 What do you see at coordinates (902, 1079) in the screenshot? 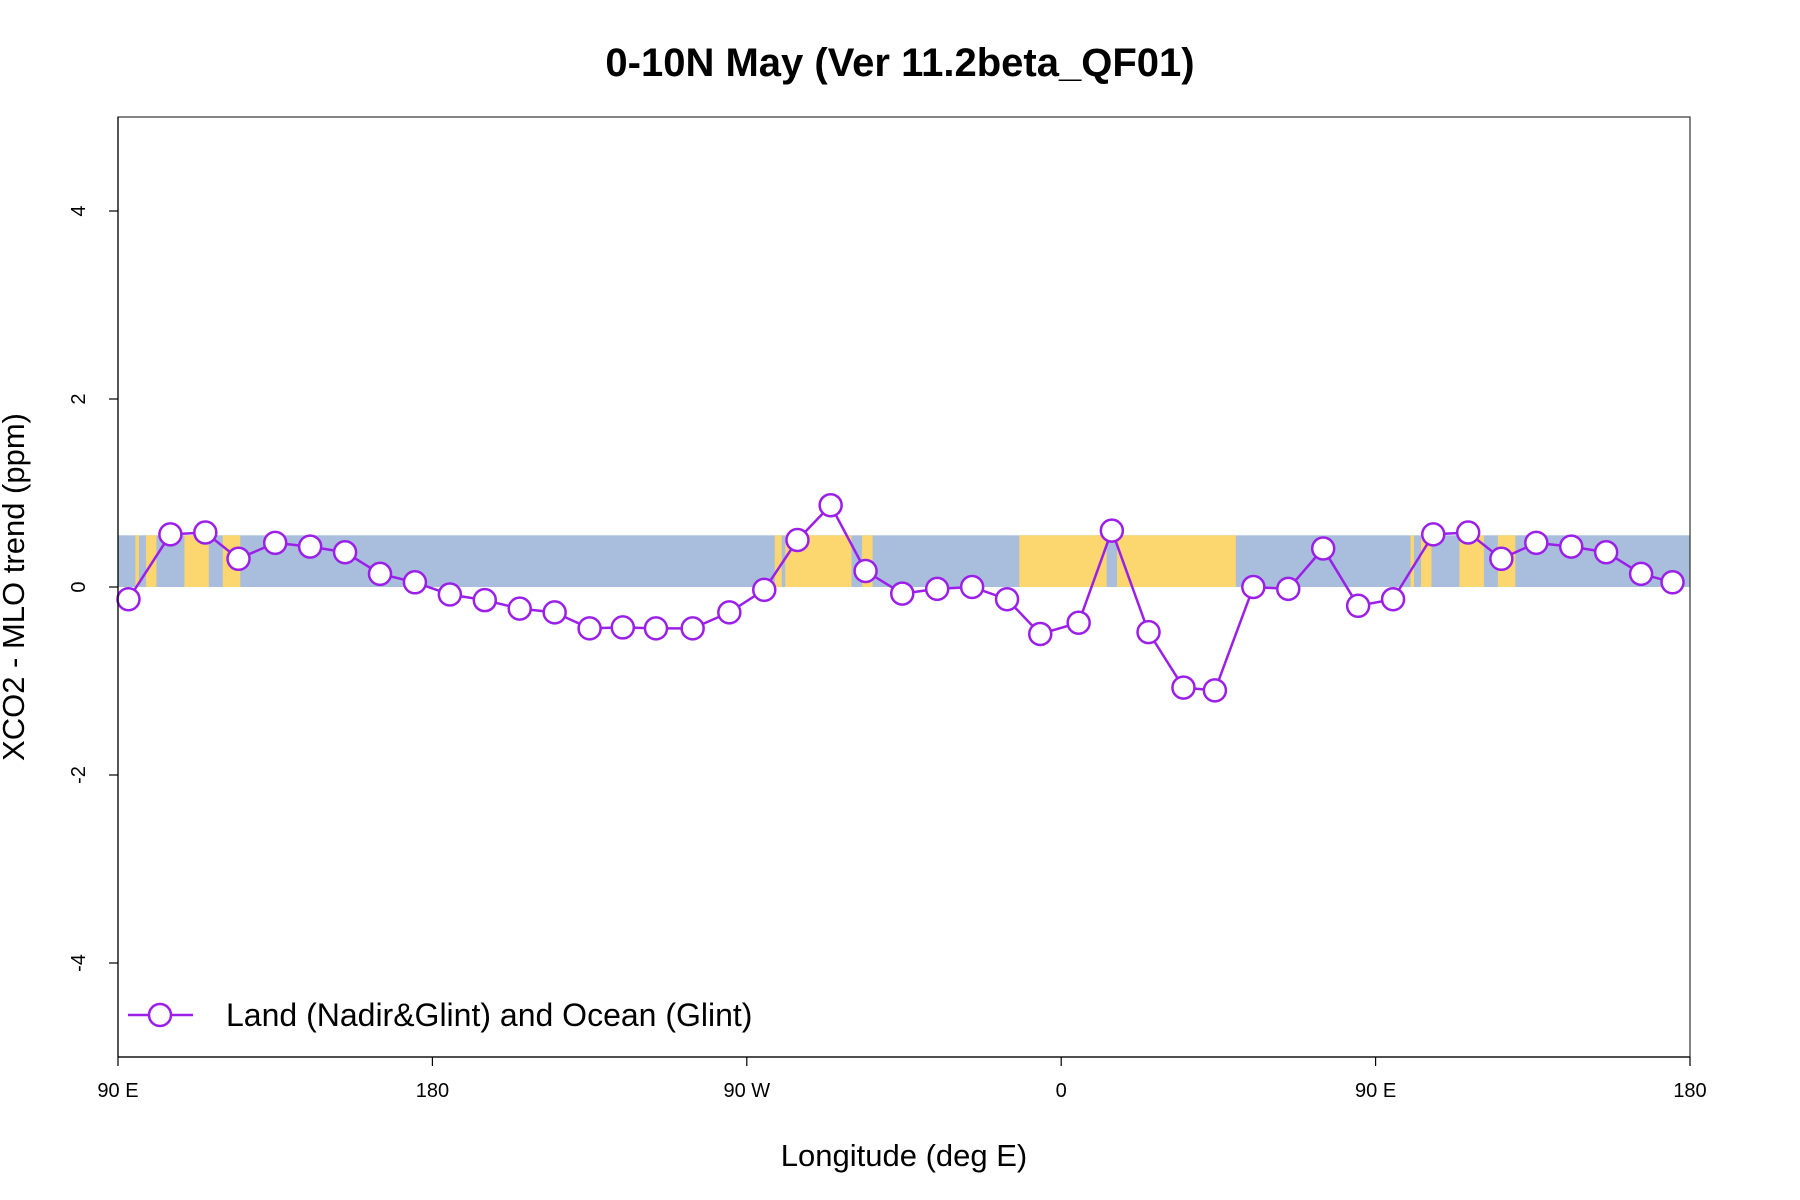
I see `x-axis: 90 E 180 90 W 0 90 E 180` at bounding box center [902, 1079].